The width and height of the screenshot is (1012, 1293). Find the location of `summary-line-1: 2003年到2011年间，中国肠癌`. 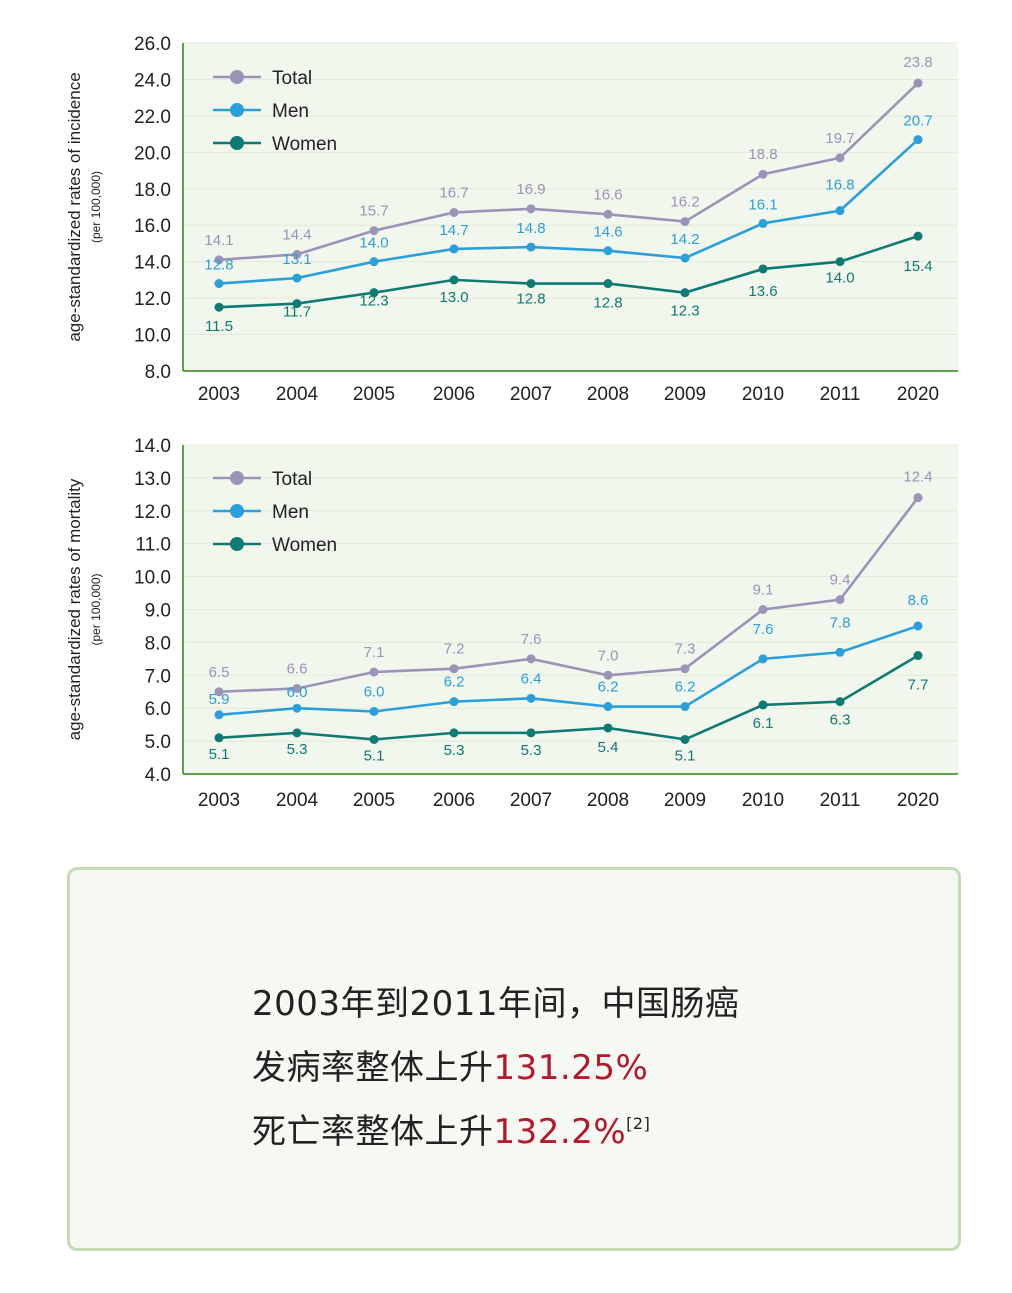

summary-line-1: 2003年到2011年间，中国肠癌 is located at coordinates (496, 1000).